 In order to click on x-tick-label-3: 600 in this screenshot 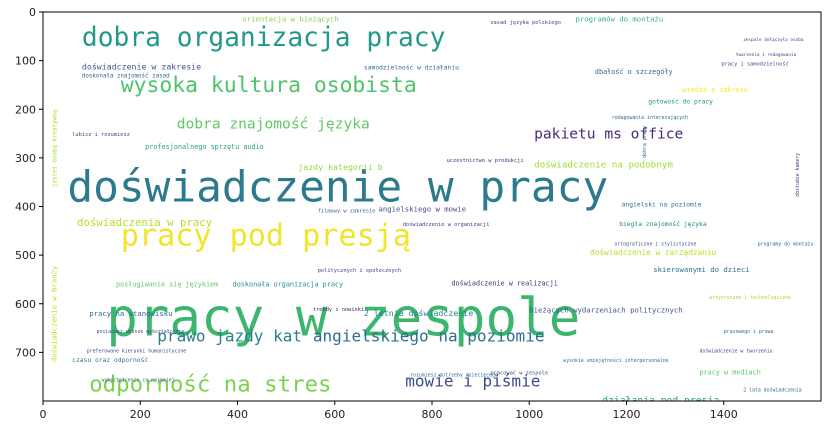, I will do `click(334, 414)`.